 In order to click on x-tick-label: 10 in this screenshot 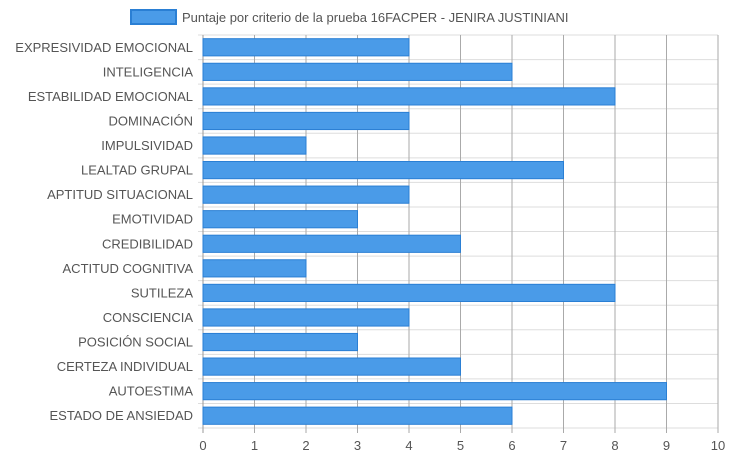, I will do `click(718, 445)`.